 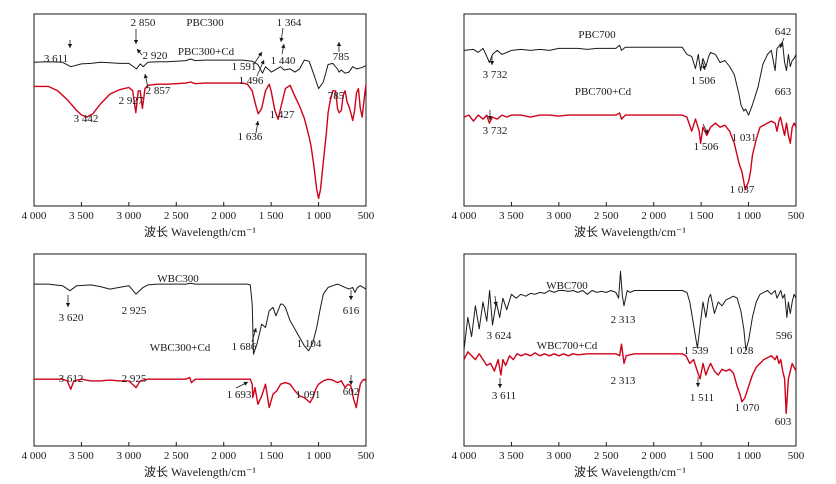 What do you see at coordinates (784, 336) in the screenshot?
I see `peak-label: 596` at bounding box center [784, 336].